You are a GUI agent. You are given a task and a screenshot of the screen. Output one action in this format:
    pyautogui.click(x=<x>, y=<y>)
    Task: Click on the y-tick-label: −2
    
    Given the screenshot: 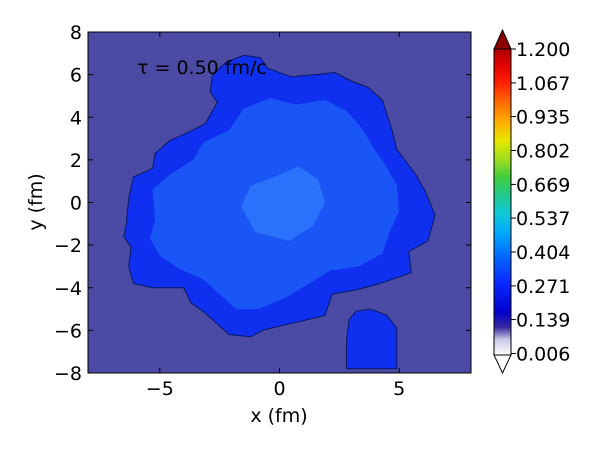 What is the action you would take?
    pyautogui.click(x=68, y=246)
    